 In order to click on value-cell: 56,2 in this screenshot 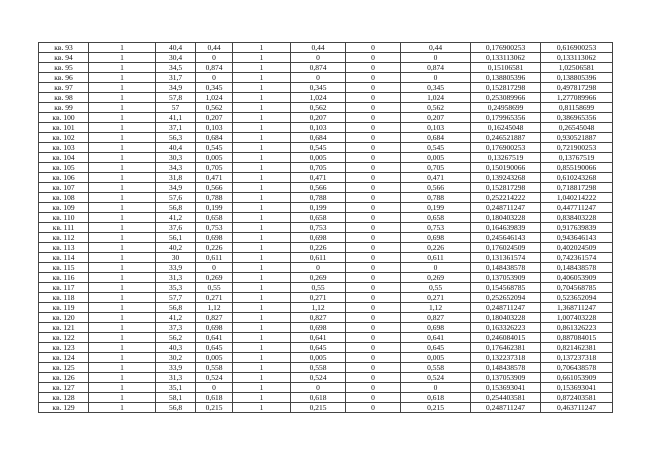, I will do `click(175, 337)`.